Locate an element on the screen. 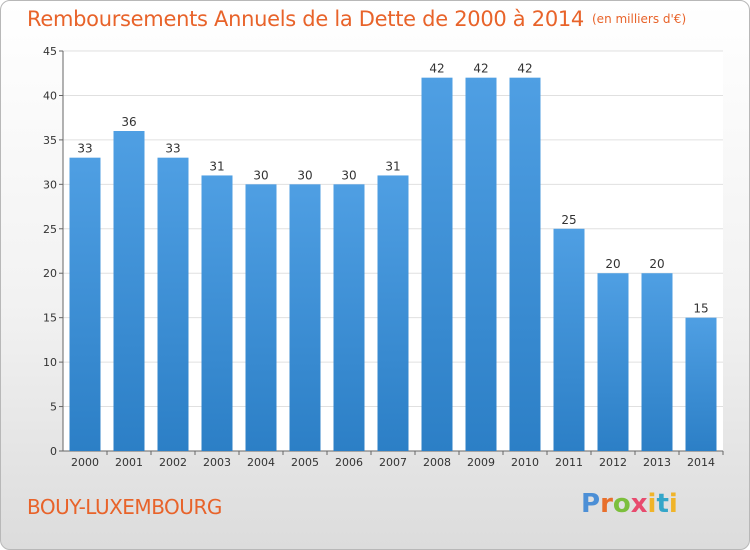  y-tick-label: 25 is located at coordinates (50, 229).